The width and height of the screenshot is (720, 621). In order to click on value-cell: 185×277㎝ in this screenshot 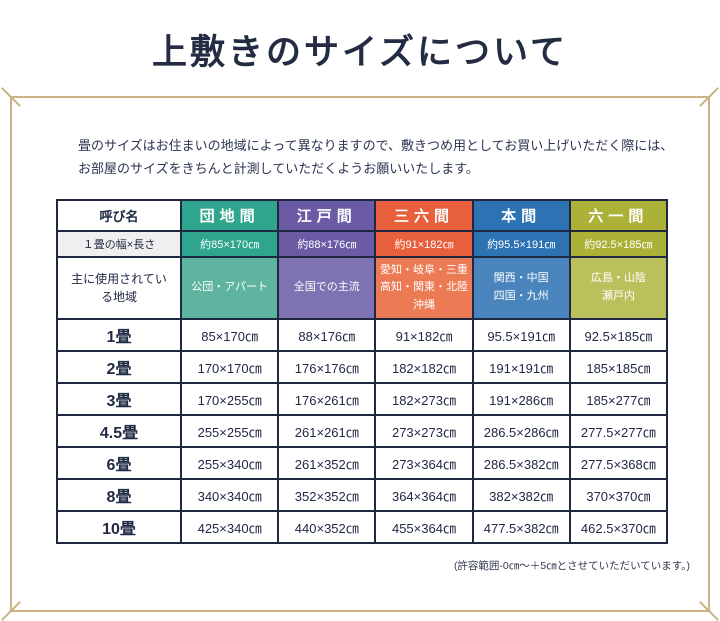, I will do `click(618, 399)`.